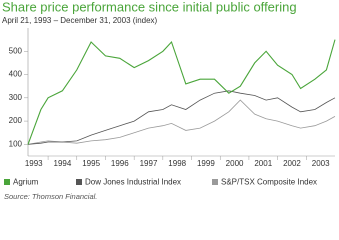 The image size is (339, 240). I want to click on x-tick-label: 1999, so click(206, 163).